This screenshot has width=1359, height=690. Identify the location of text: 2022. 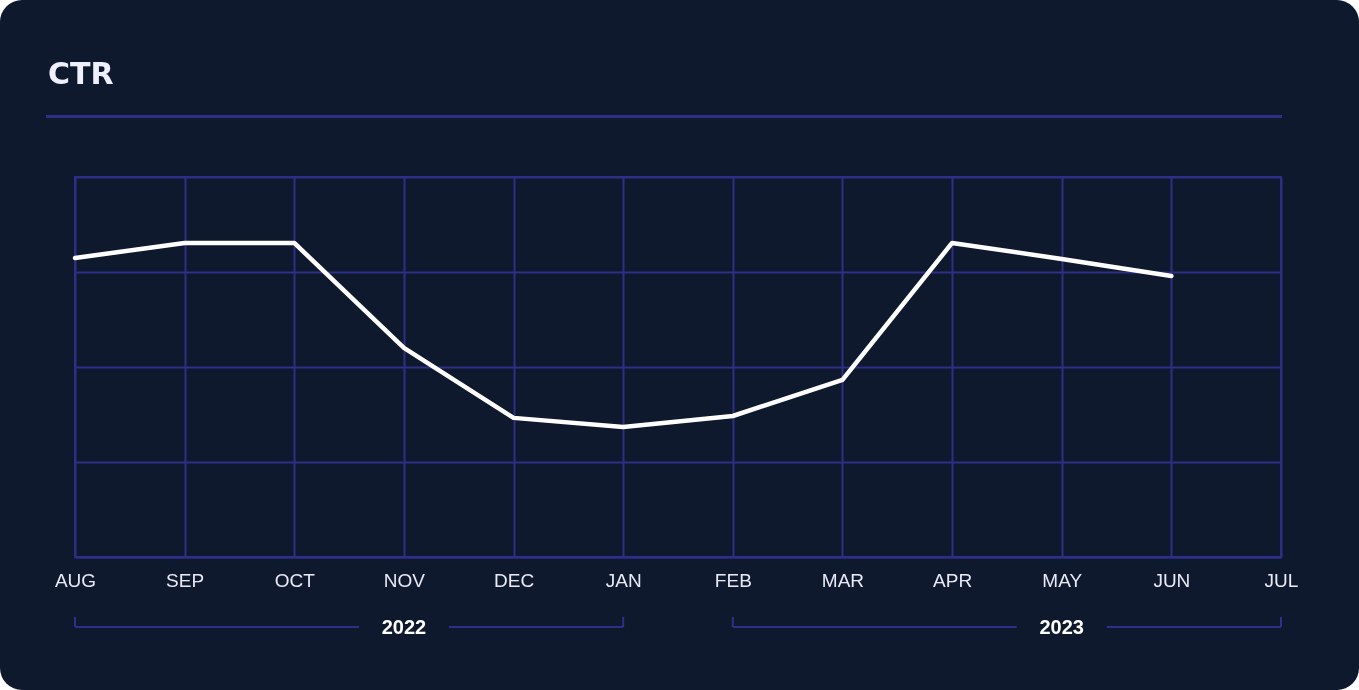
(404, 627).